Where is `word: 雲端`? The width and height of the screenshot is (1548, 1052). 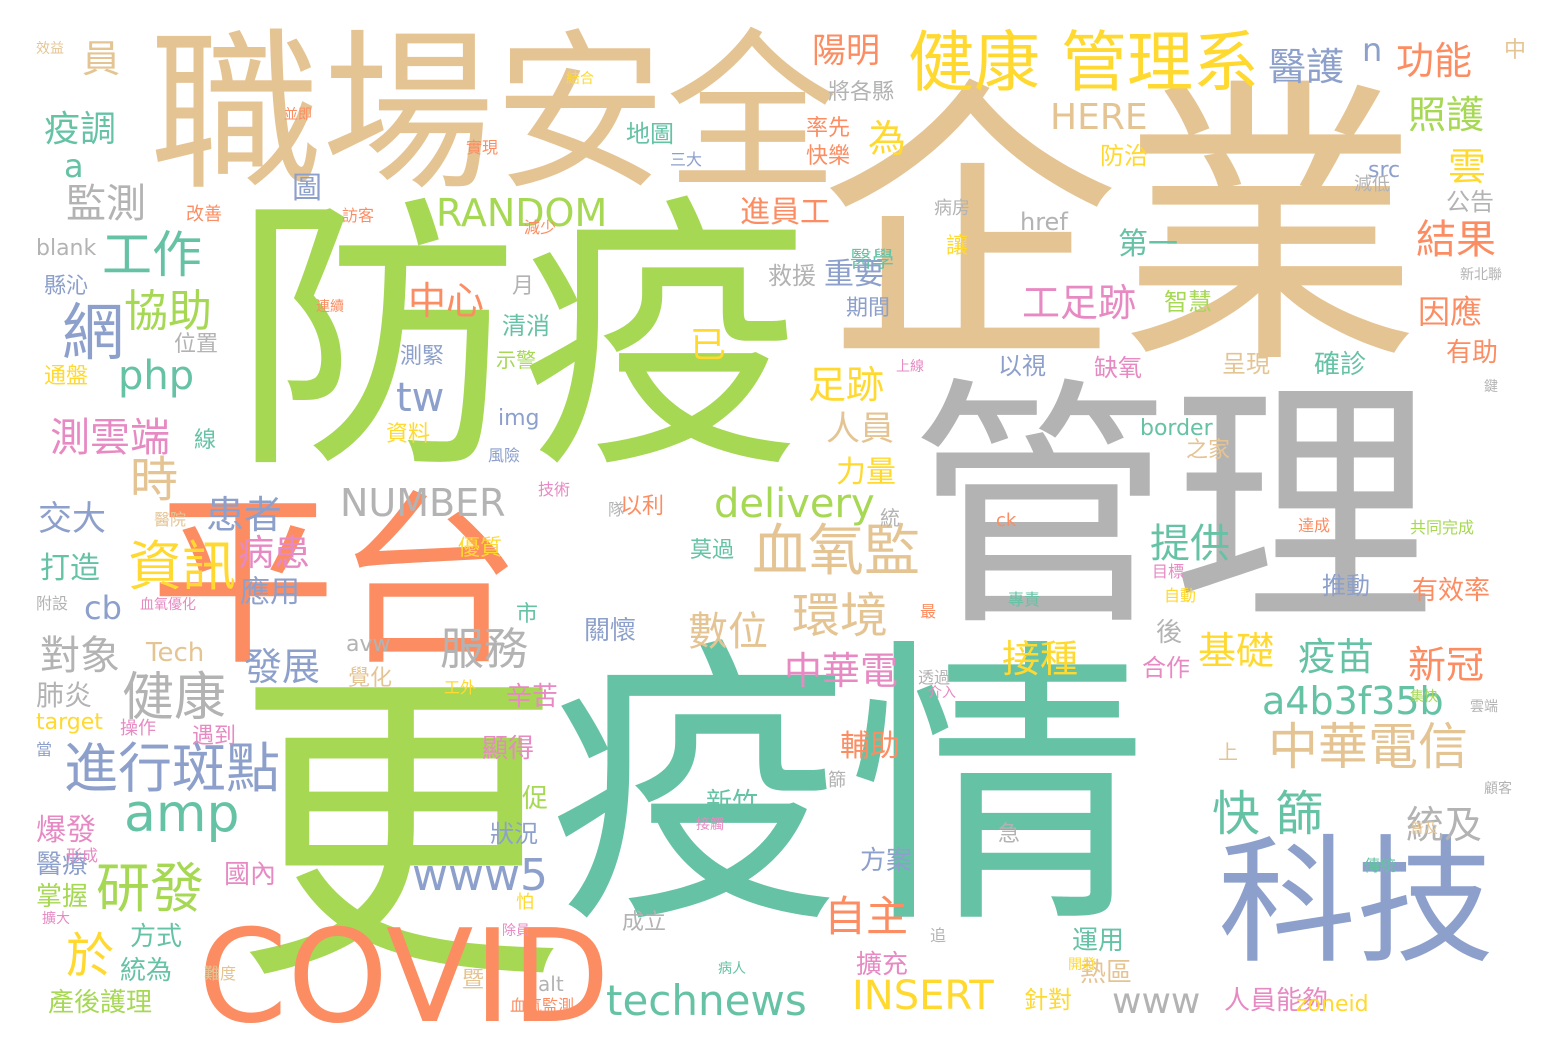
word: 雲端 is located at coordinates (1484, 707).